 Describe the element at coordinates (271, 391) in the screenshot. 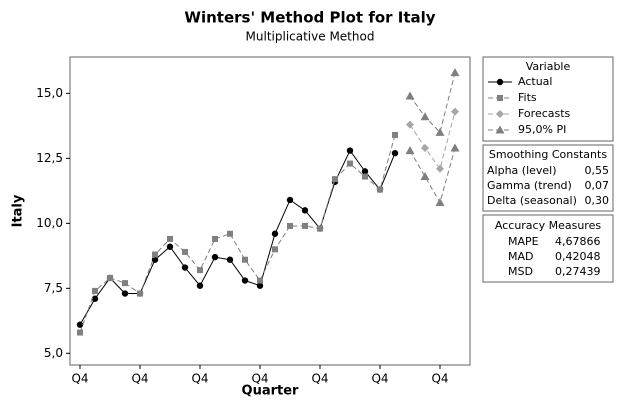

I see `x-axis-label: Quarter` at that location.